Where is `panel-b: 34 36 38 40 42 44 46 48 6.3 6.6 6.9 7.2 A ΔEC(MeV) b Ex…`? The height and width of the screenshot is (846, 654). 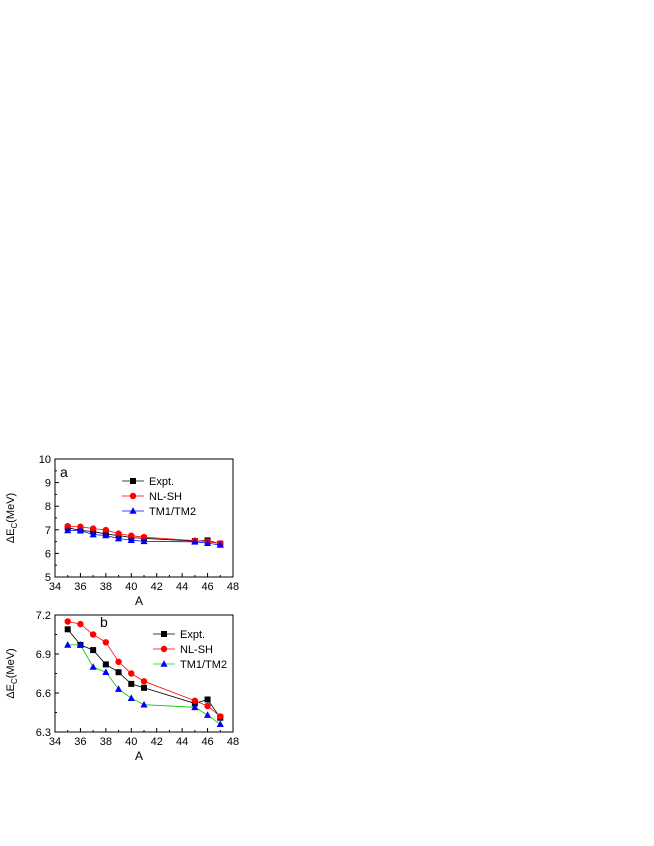
panel-b: 34 36 38 40 42 44 46 48 6.3 6.6 6.9 7.2 A ΔEC(MeV) b Ex… is located at coordinates (122, 686).